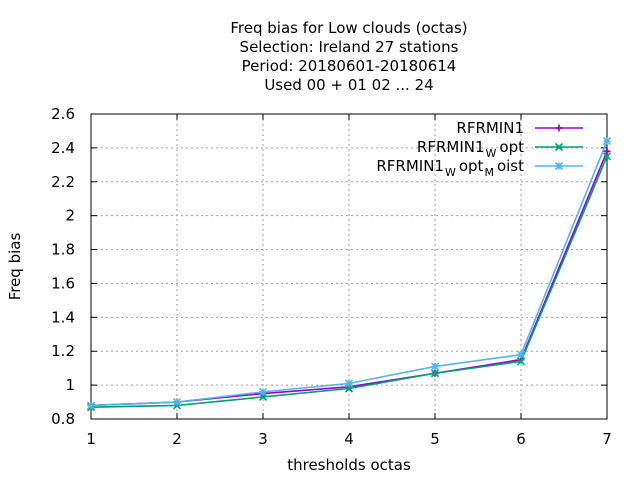 This screenshot has width=640, height=480. I want to click on legend-item: RFRMIN1, so click(519, 128).